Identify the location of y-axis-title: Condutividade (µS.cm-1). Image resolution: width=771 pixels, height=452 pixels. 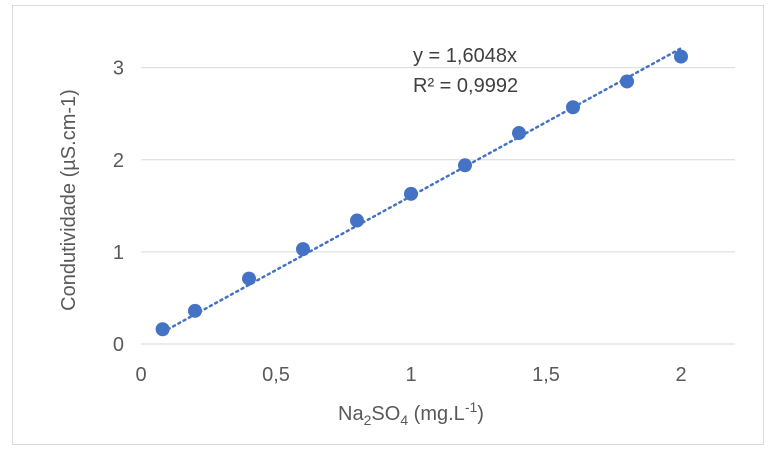
(69, 200).